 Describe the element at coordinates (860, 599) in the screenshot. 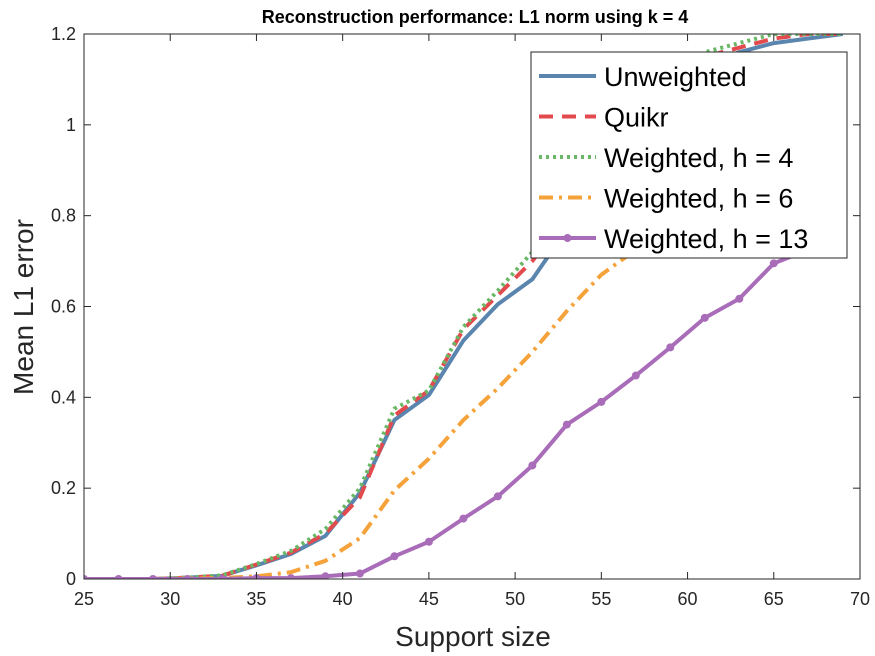

I see `x-tick-label: 70` at that location.